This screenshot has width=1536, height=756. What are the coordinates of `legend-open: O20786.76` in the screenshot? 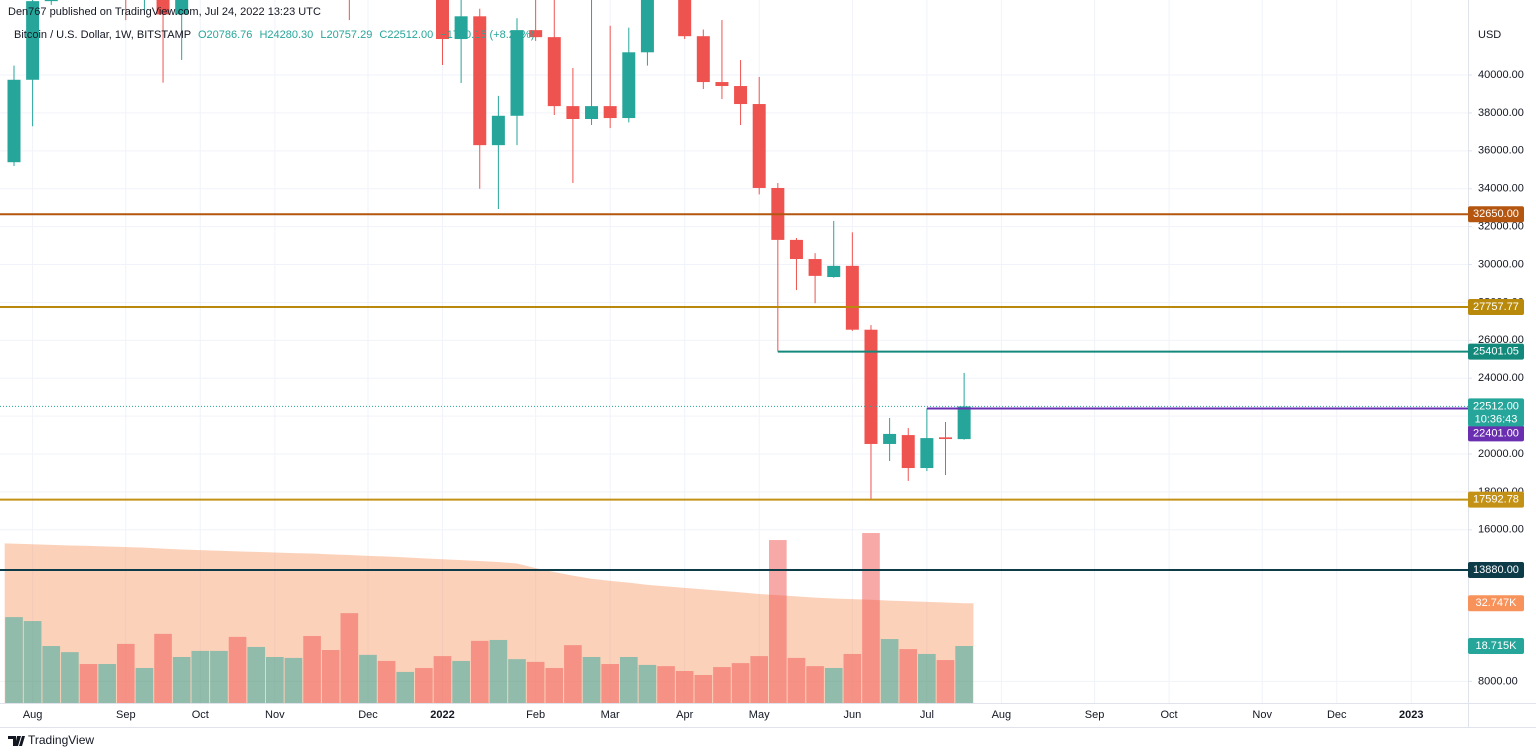 It's located at (225, 35).